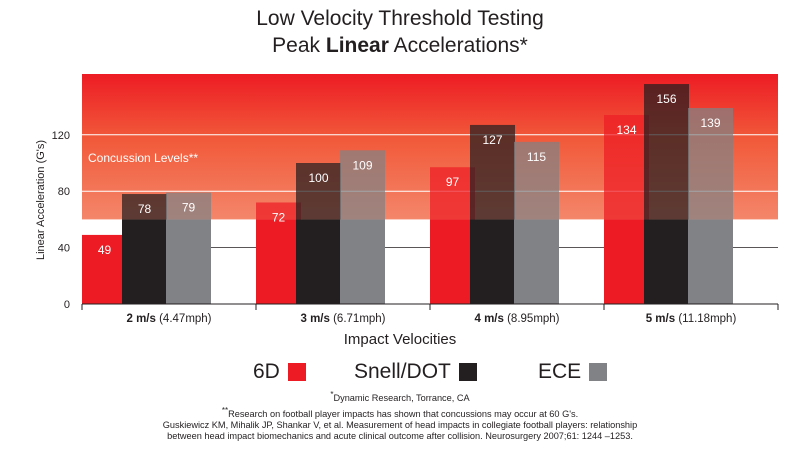 The image size is (800, 450). I want to click on data-label: 156, so click(666, 99).